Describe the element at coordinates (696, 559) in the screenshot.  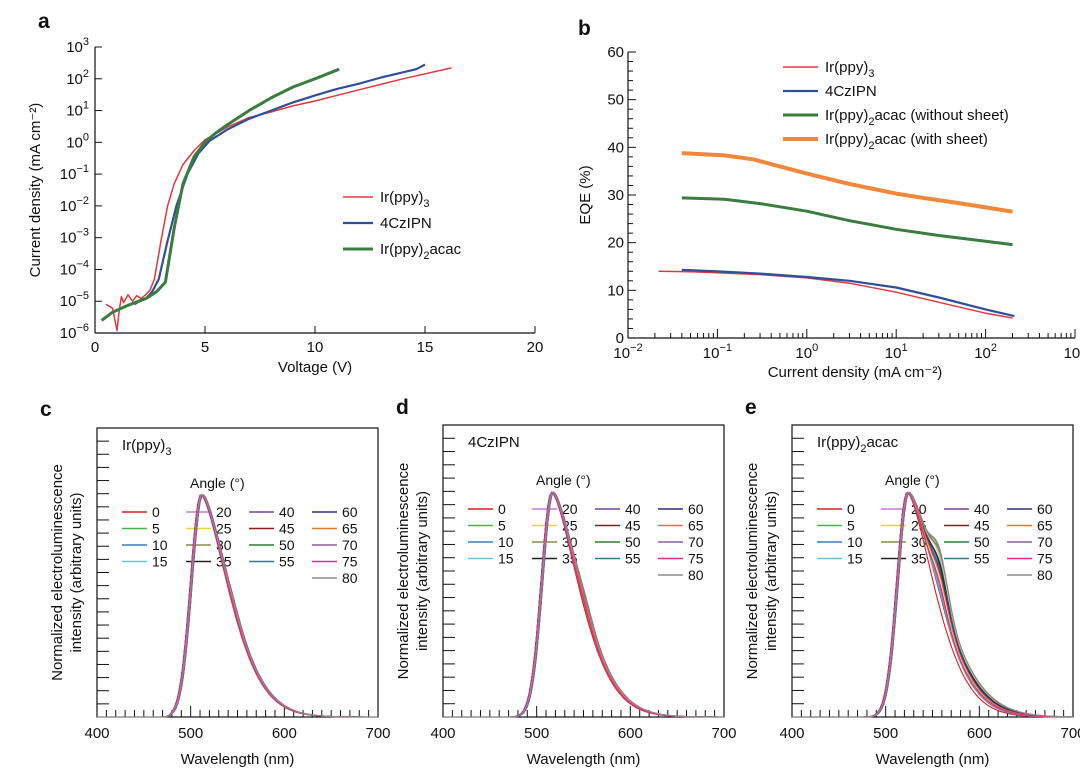
I see `legend-label-d-angle-75: 75` at that location.